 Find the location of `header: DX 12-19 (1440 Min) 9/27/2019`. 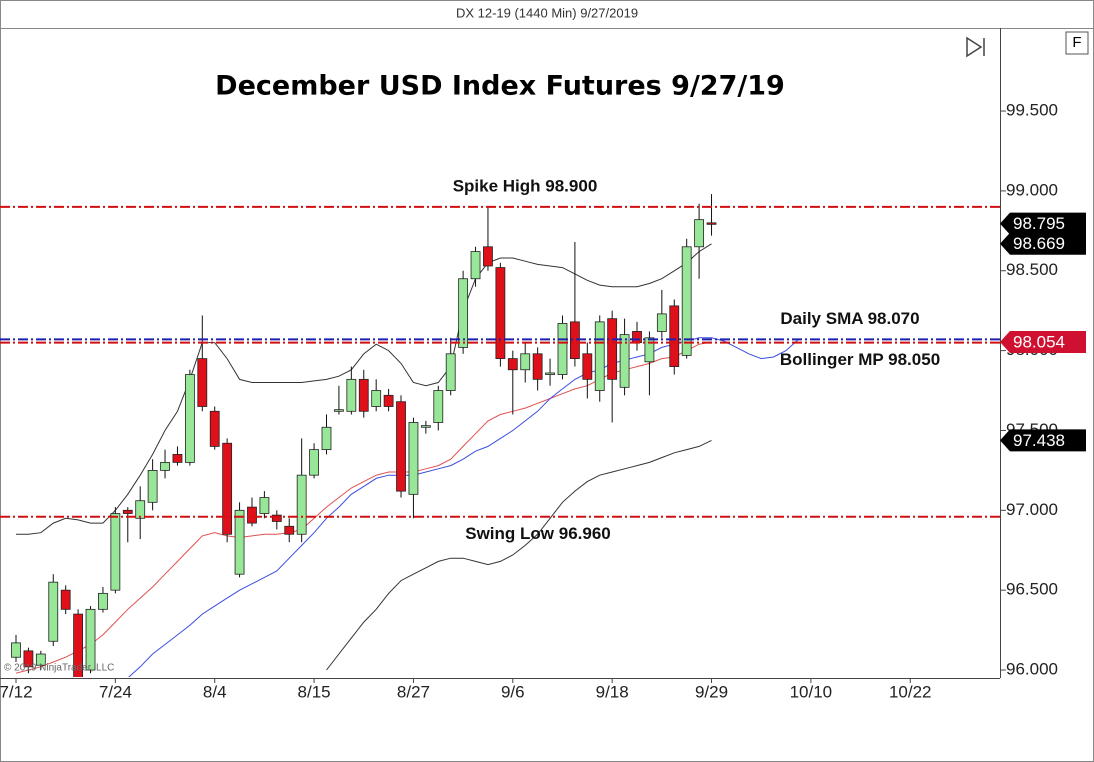

header: DX 12-19 (1440 Min) 9/27/2019 is located at coordinates (547, 12).